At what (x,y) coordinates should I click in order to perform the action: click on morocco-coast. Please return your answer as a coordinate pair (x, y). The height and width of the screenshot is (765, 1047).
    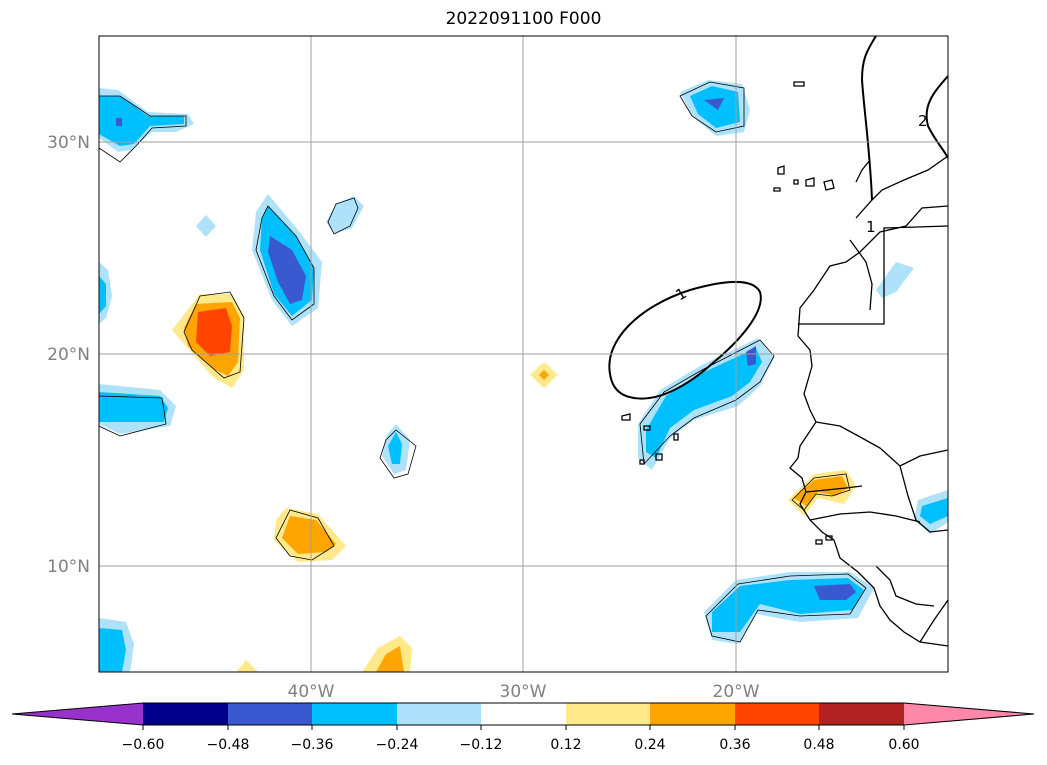
    Looking at the image, I should click on (901, 187).